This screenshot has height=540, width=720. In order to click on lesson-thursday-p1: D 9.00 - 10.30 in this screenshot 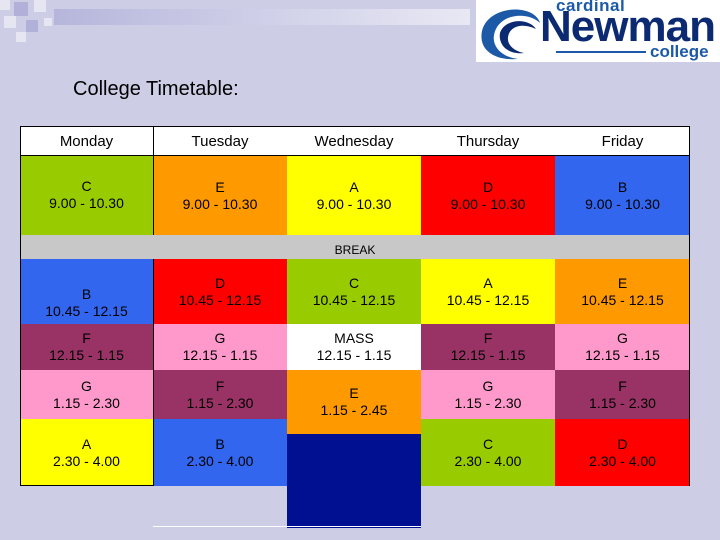, I will do `click(488, 195)`.